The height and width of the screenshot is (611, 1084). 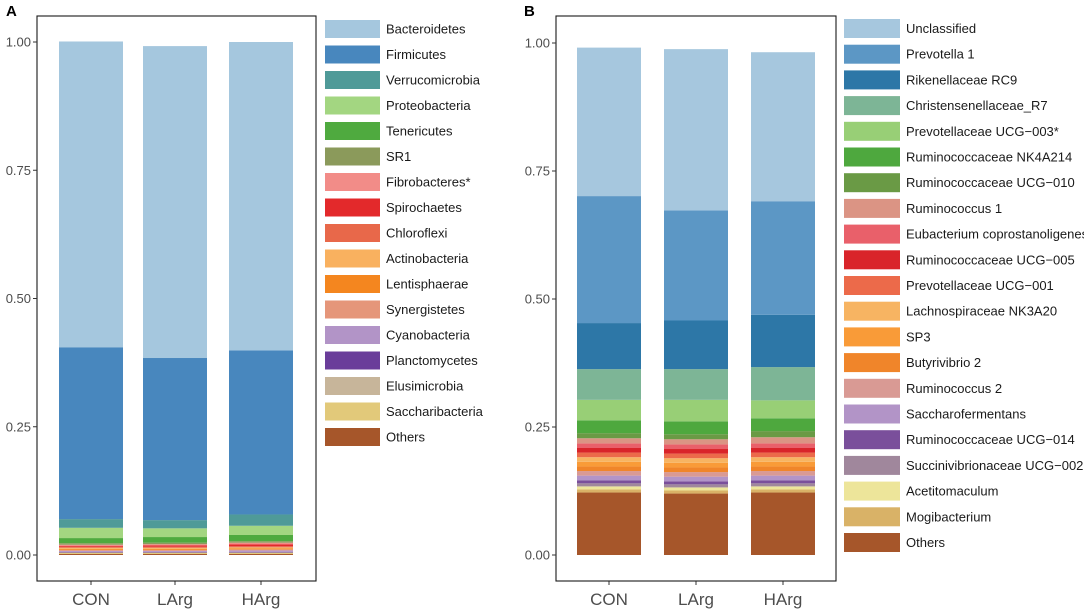 I want to click on legend-label: Acetitomaculum, so click(x=952, y=491).